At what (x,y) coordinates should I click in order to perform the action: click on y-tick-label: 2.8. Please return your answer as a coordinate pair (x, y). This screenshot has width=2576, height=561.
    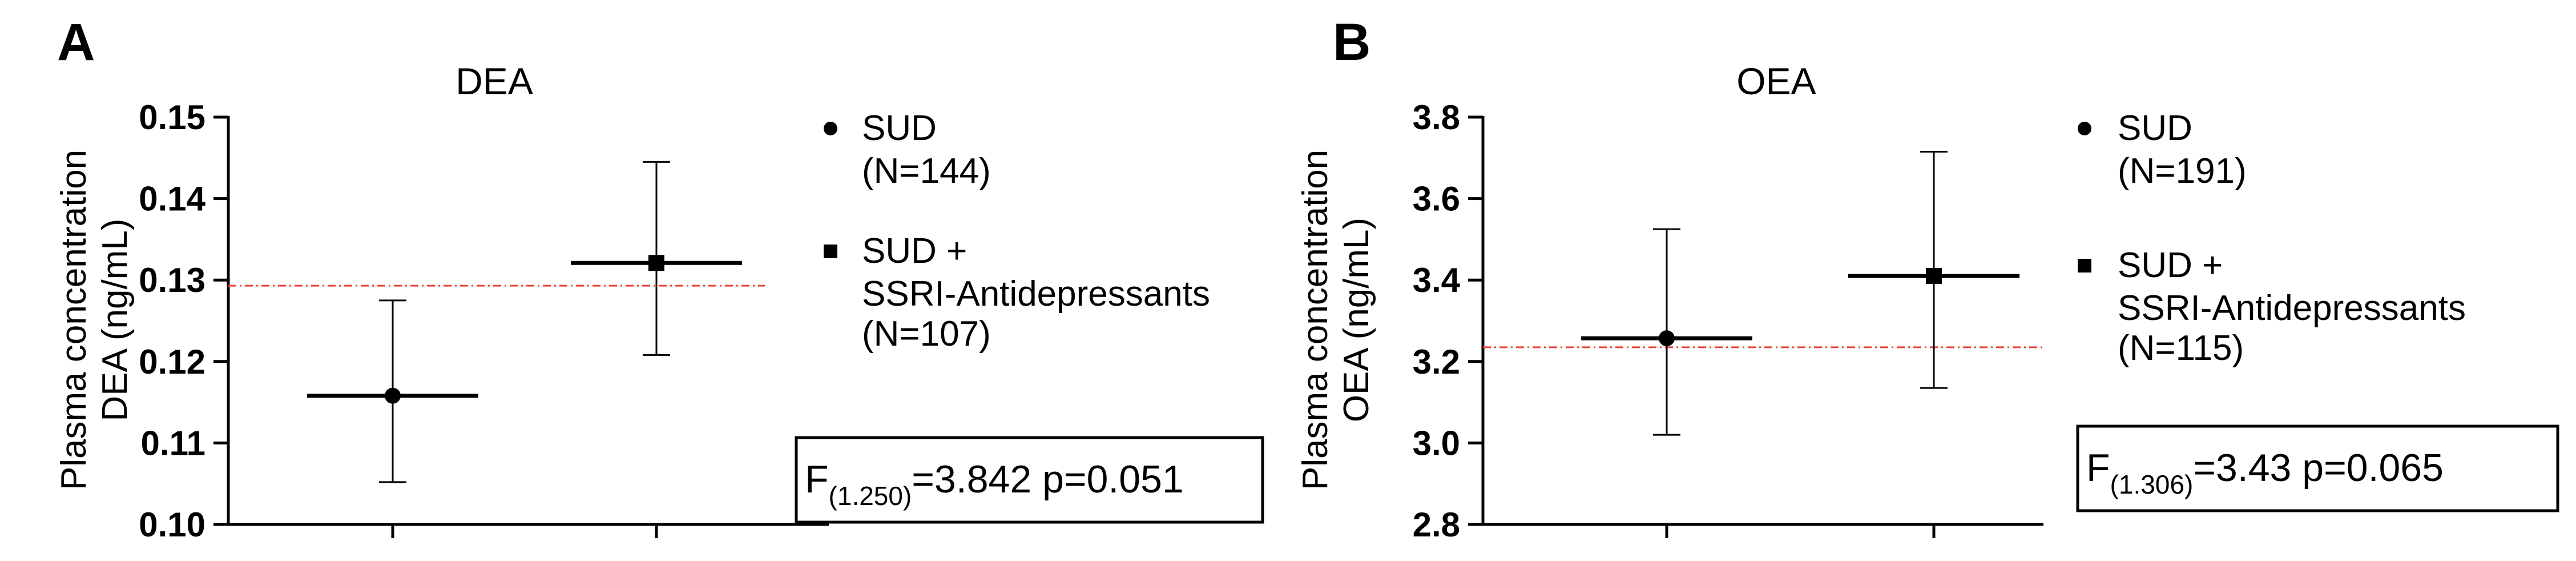
    Looking at the image, I should click on (1437, 525).